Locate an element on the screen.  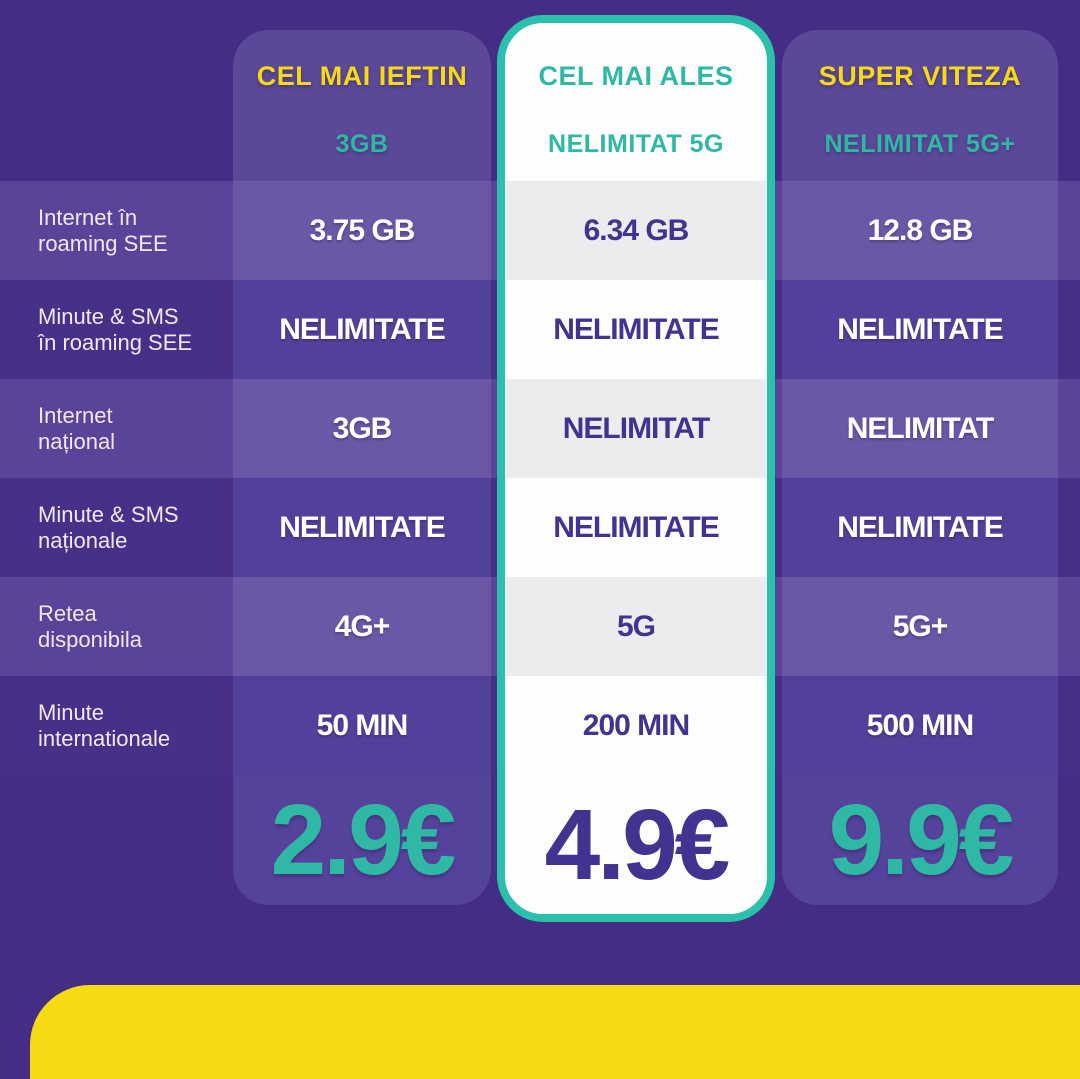
row-label-line: în roaming SEE is located at coordinates (115, 342).